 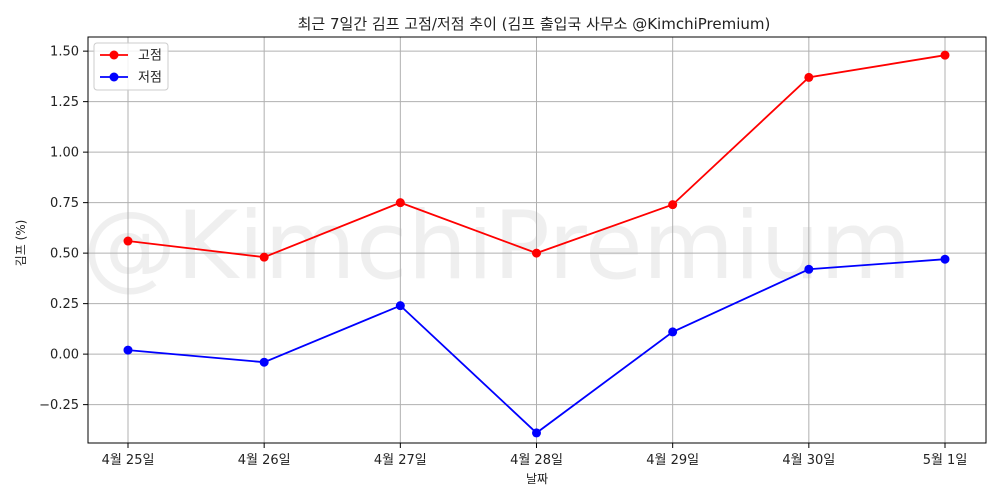 I want to click on x-axis-label: 날짜, so click(x=537, y=479).